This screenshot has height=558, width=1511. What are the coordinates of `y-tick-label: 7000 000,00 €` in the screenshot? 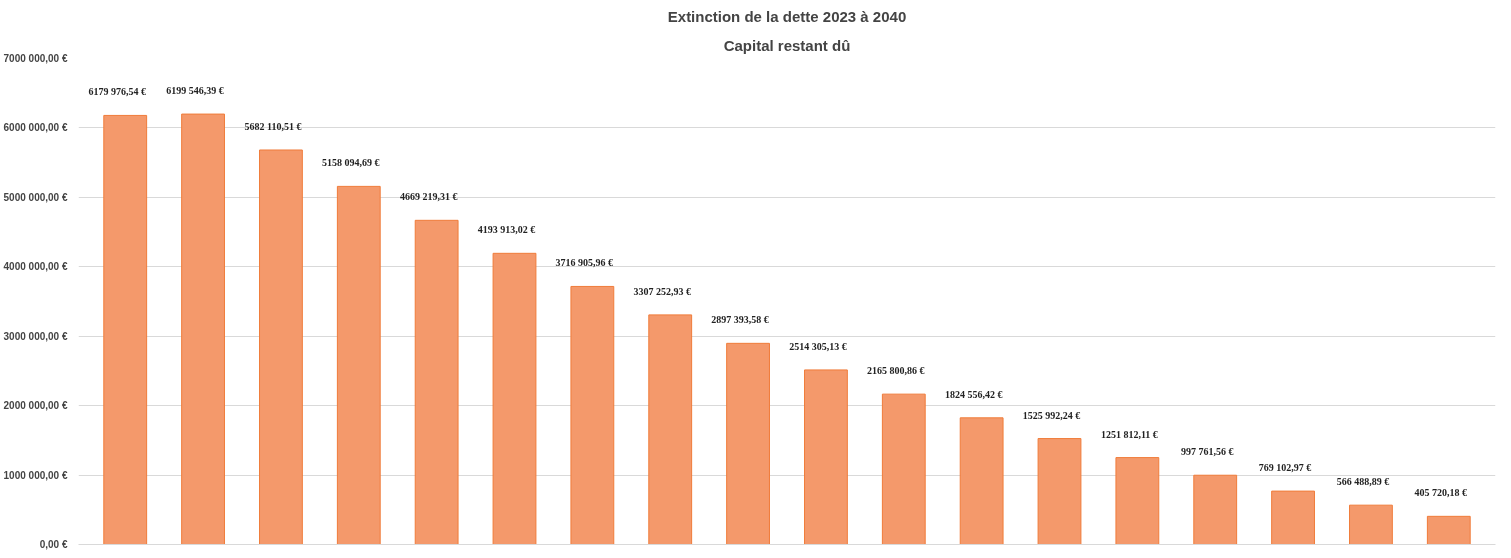 It's located at (35, 58).